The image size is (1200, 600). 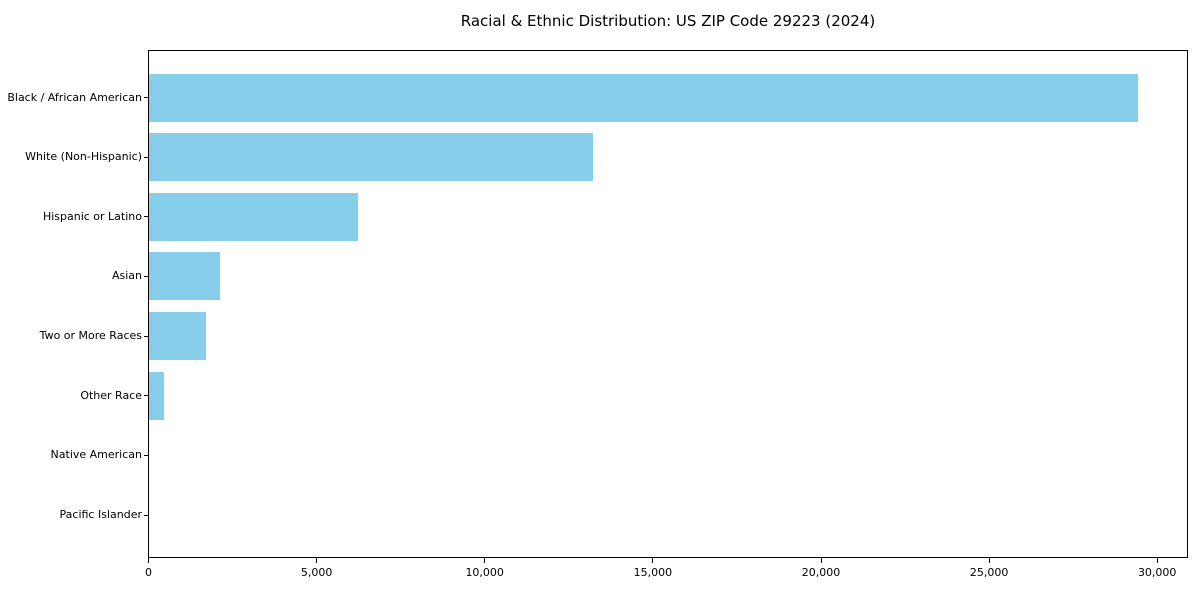 I want to click on bar-other-race, so click(x=157, y=395).